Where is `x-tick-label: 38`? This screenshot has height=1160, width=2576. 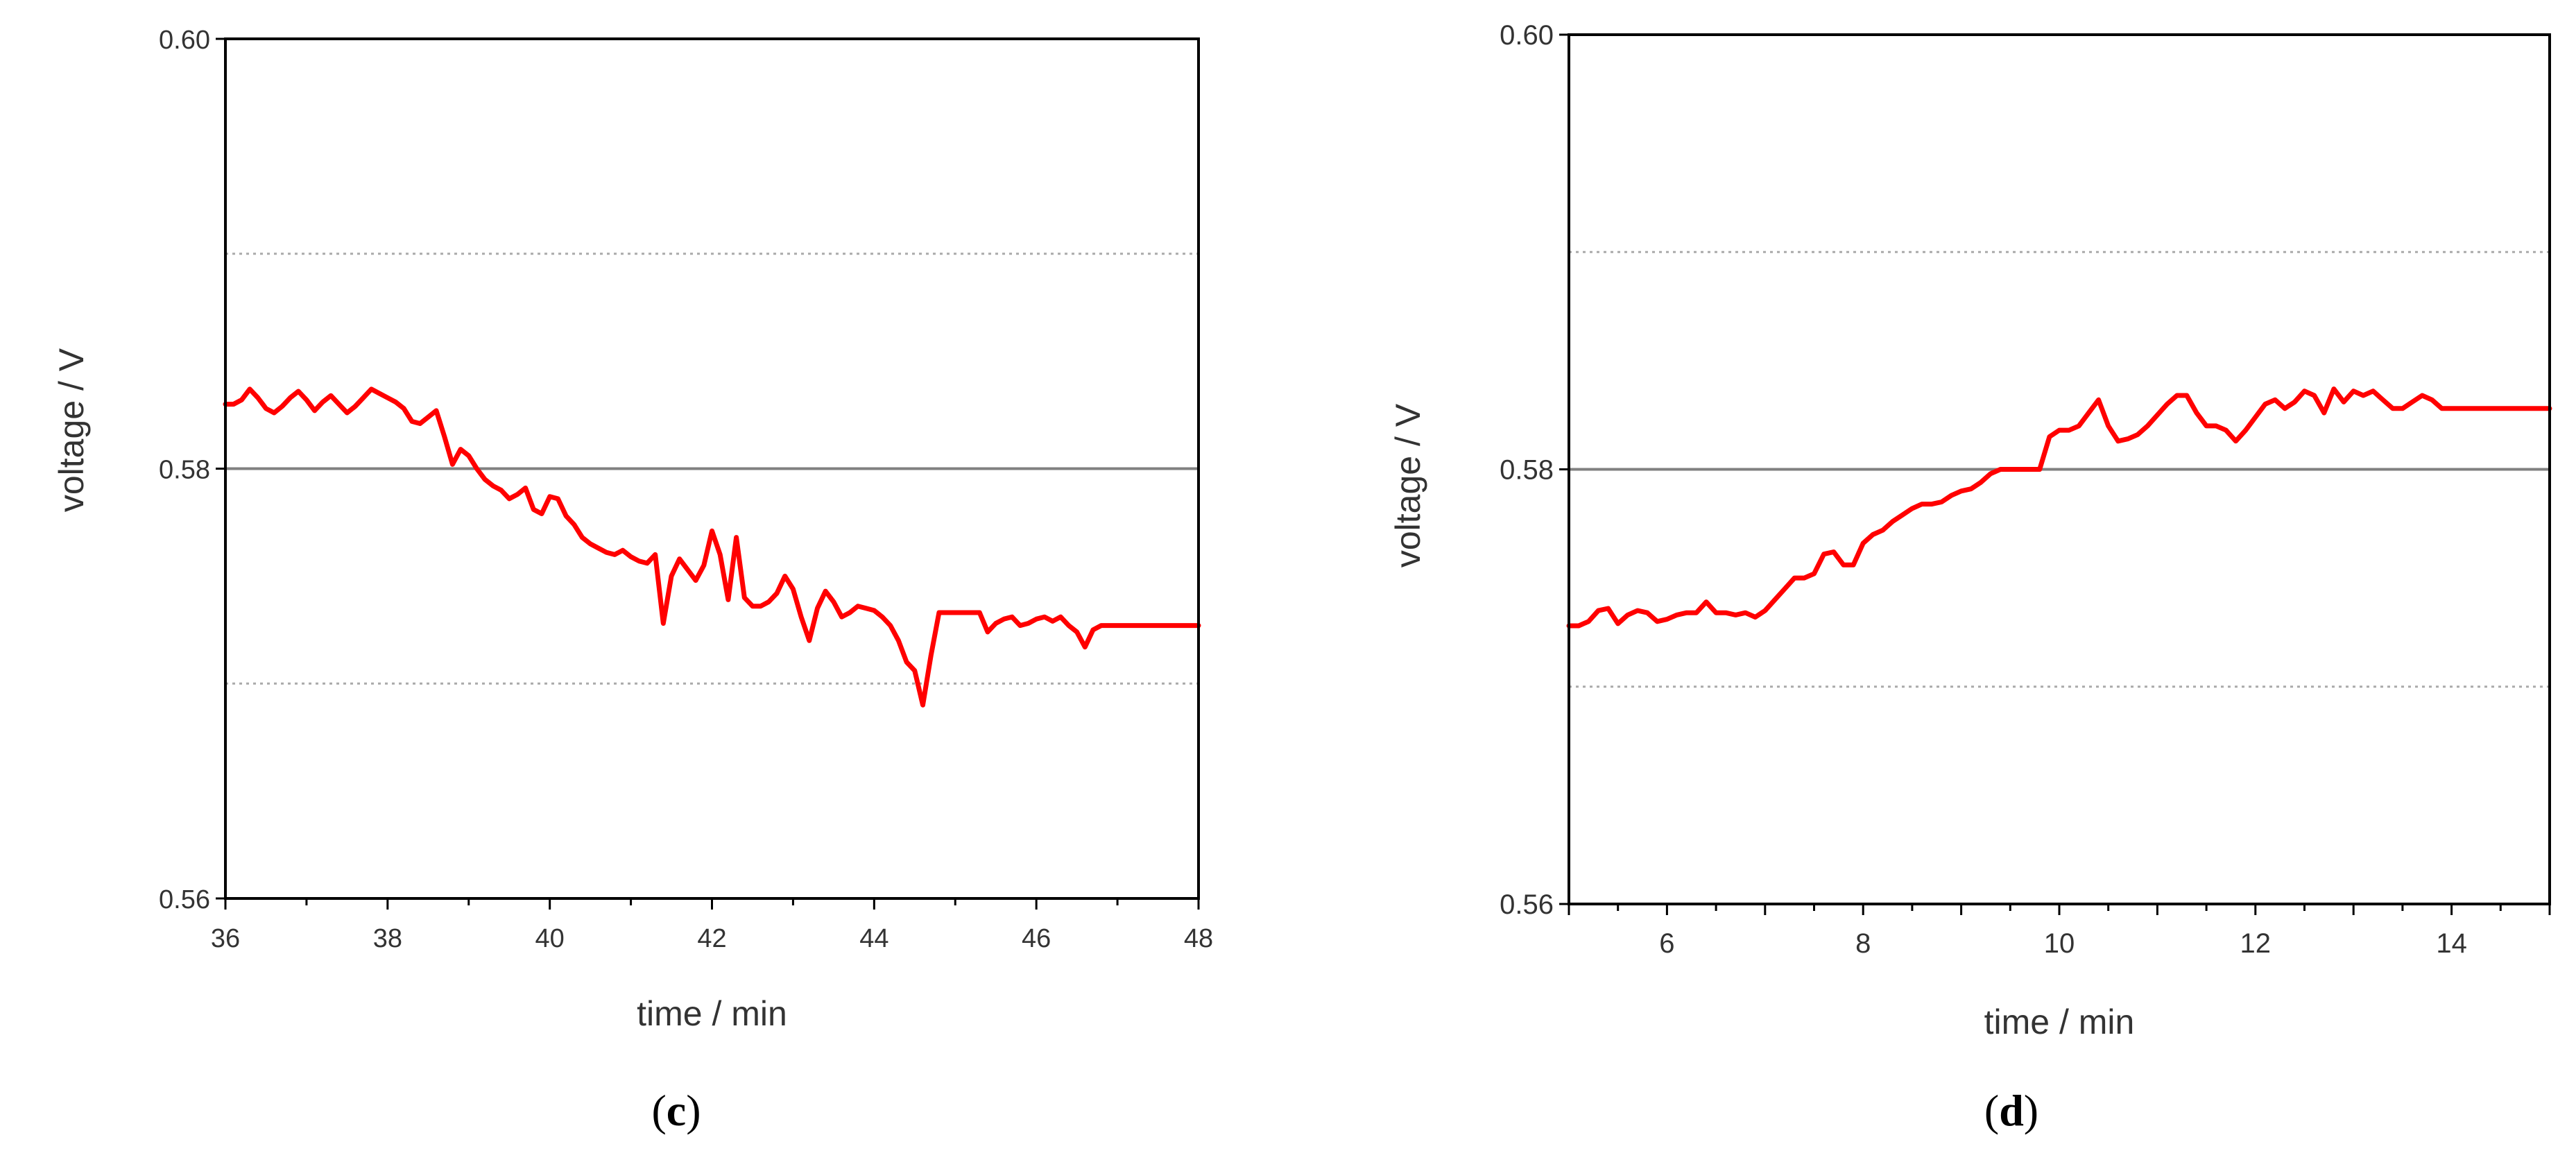 x-tick-label: 38 is located at coordinates (387, 938).